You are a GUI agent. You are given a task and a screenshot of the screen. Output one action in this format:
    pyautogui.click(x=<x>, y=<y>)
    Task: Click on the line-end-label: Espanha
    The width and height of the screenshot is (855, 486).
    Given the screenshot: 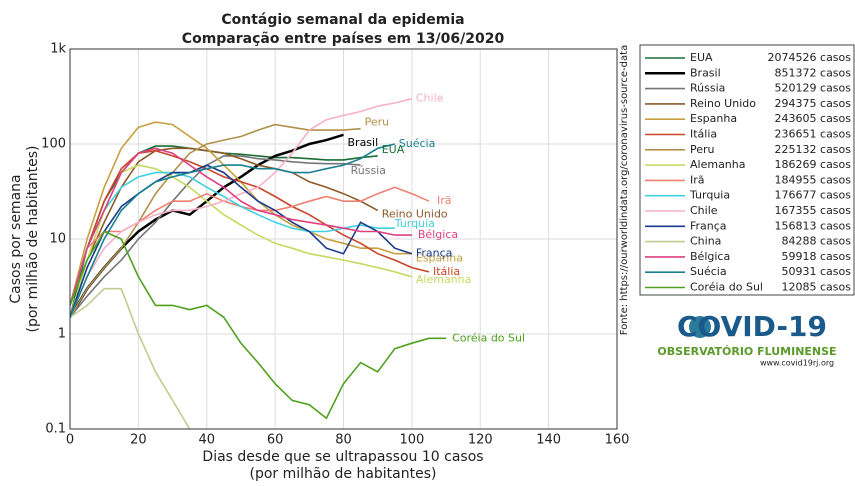 What is the action you would take?
    pyautogui.click(x=439, y=258)
    